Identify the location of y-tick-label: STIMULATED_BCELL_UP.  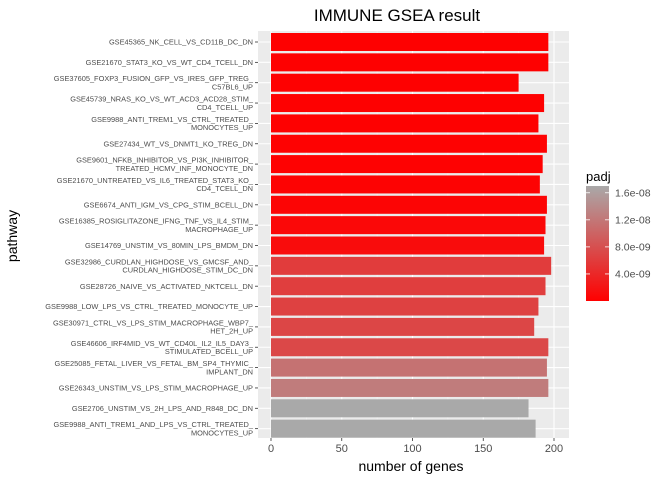
(209, 351).